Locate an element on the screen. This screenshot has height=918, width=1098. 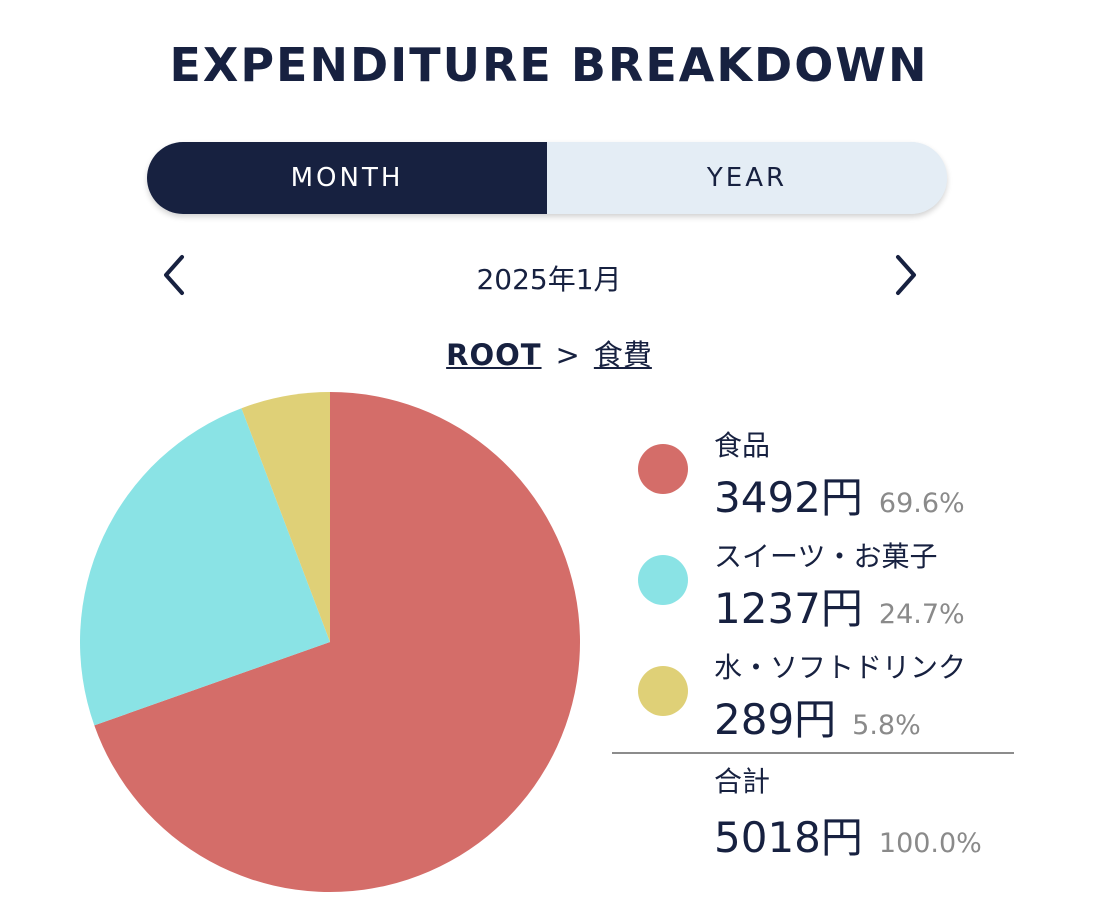
legend-category-name: スイーツ・お菓子 is located at coordinates (826, 556).